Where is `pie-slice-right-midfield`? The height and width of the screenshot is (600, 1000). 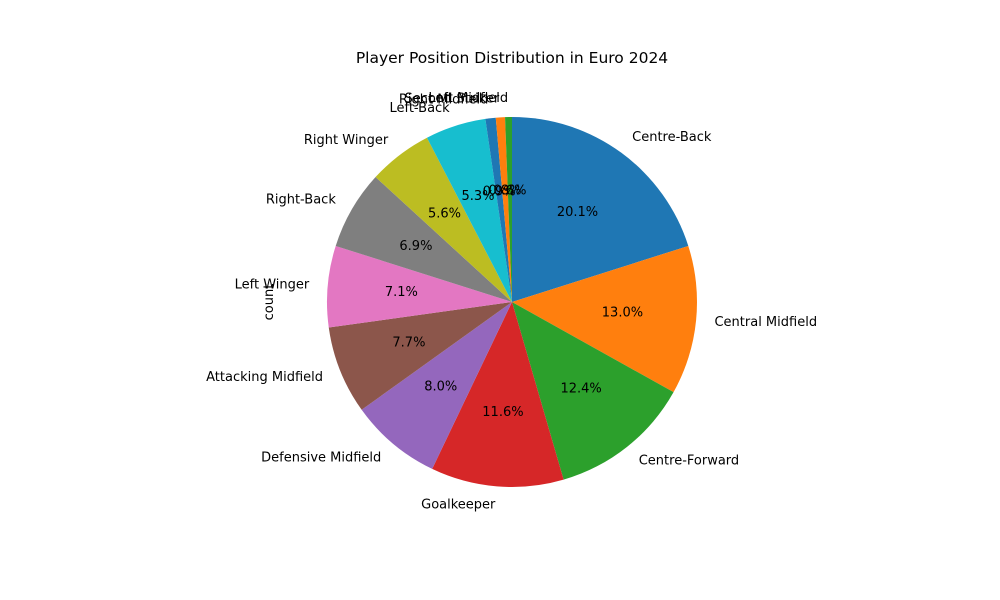
pie-slice-right-midfield is located at coordinates (498, 209).